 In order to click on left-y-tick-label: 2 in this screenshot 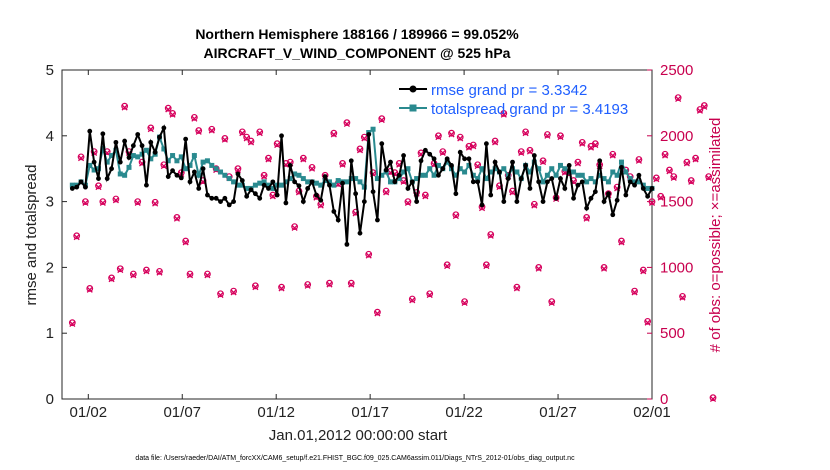, I will do `click(50, 267)`.